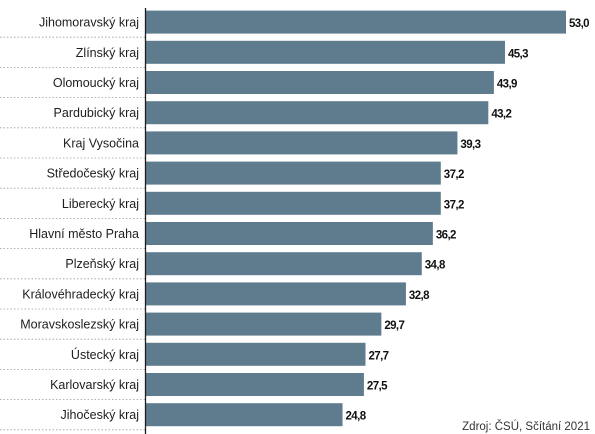 This screenshot has width=595, height=434. I want to click on value-label: 45,3, so click(518, 54).